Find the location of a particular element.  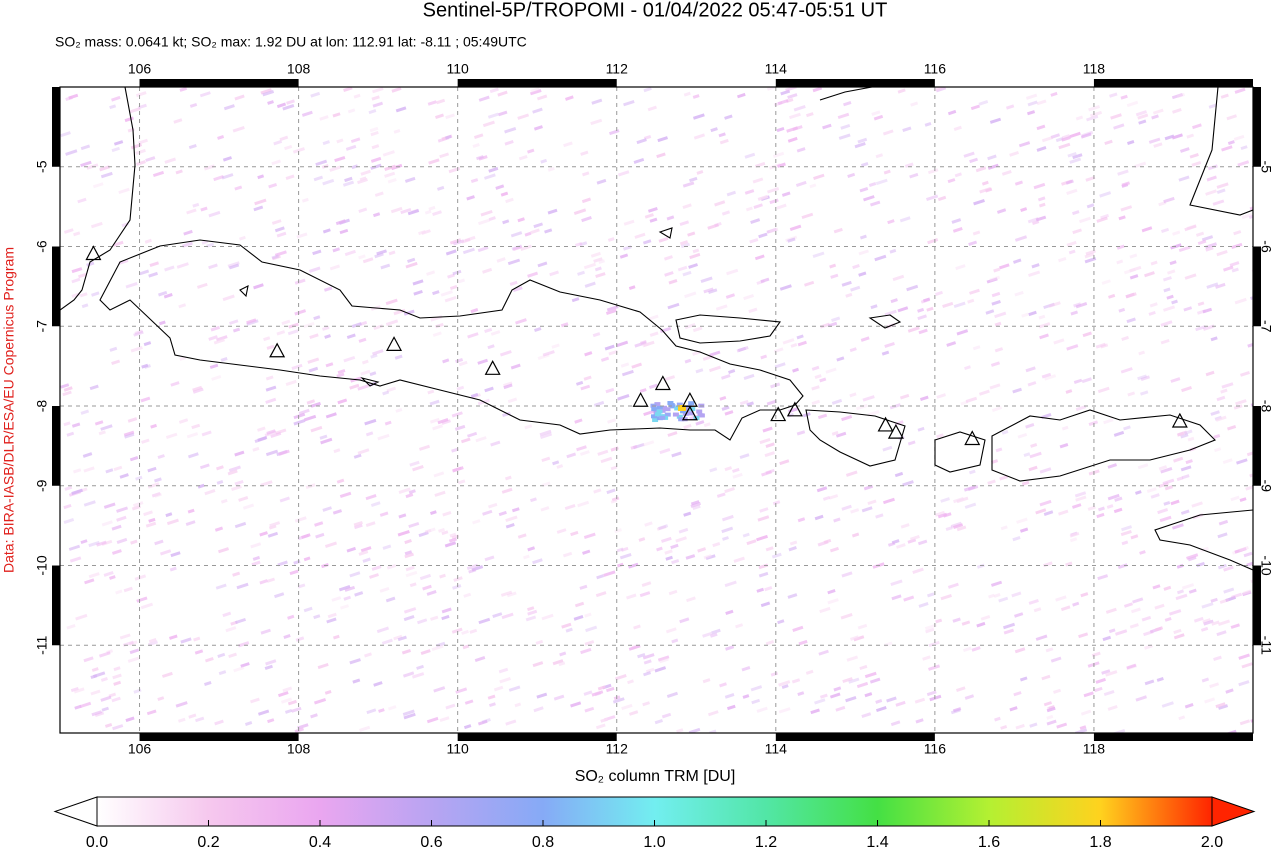

y-tick-label: -8 is located at coordinates (1265, 406).